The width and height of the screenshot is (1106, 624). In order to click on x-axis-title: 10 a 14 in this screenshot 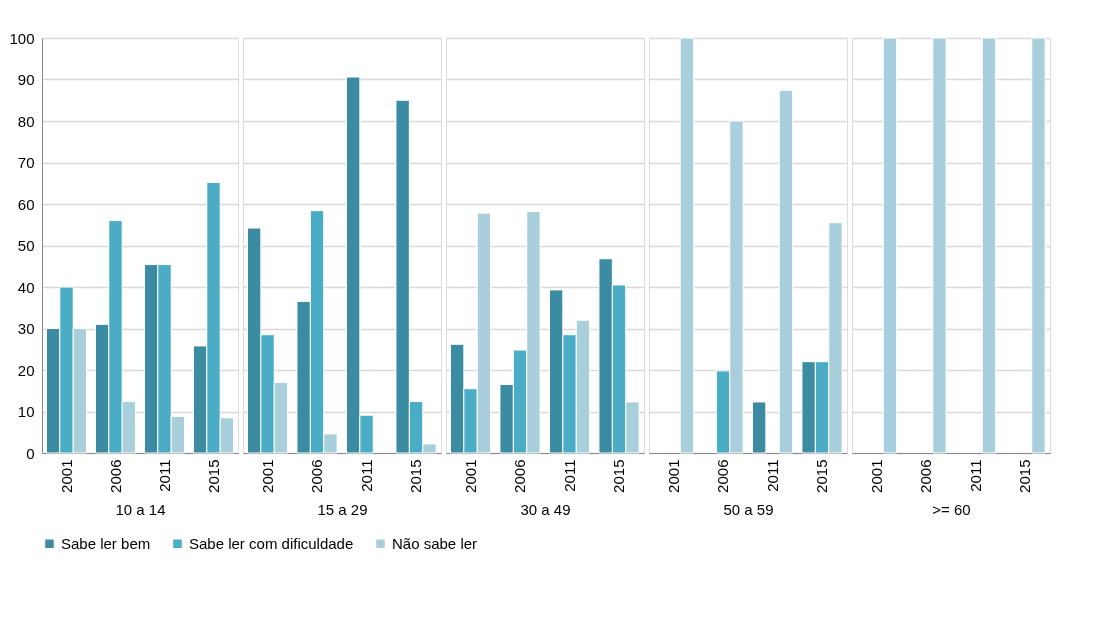, I will do `click(140, 509)`.